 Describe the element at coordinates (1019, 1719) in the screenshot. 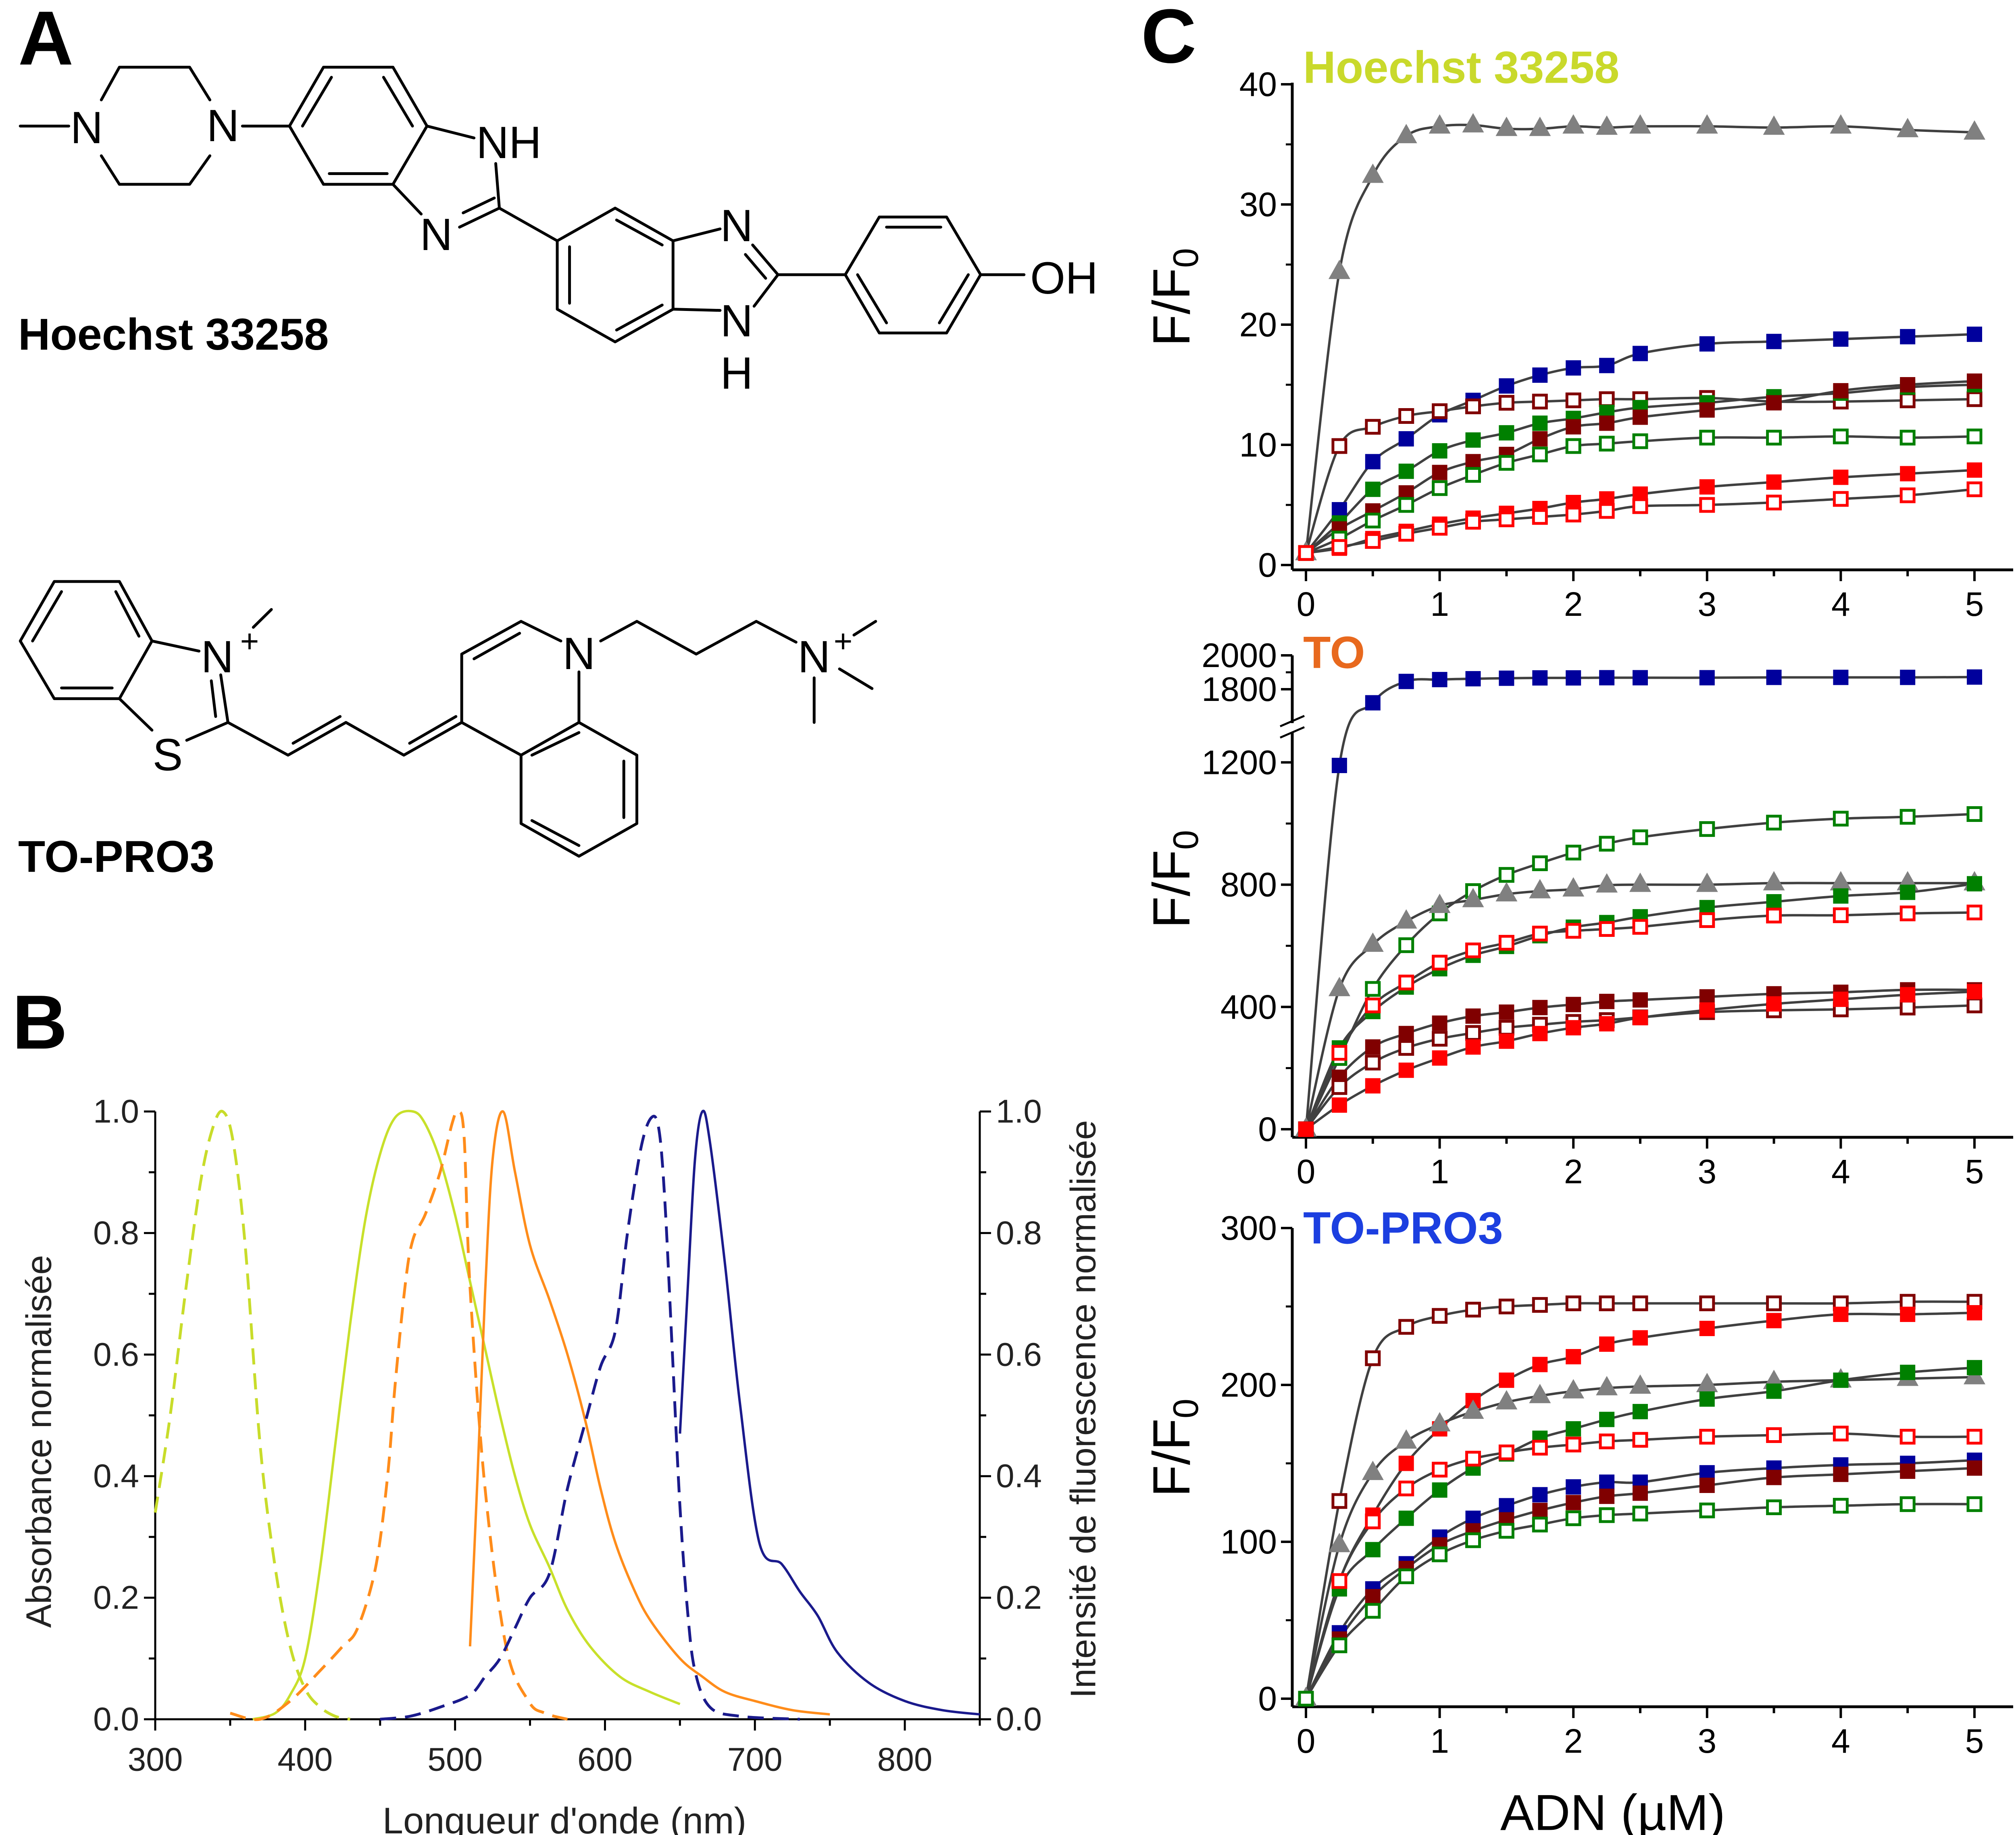

I see `y-tick-label-right: 0.0` at that location.